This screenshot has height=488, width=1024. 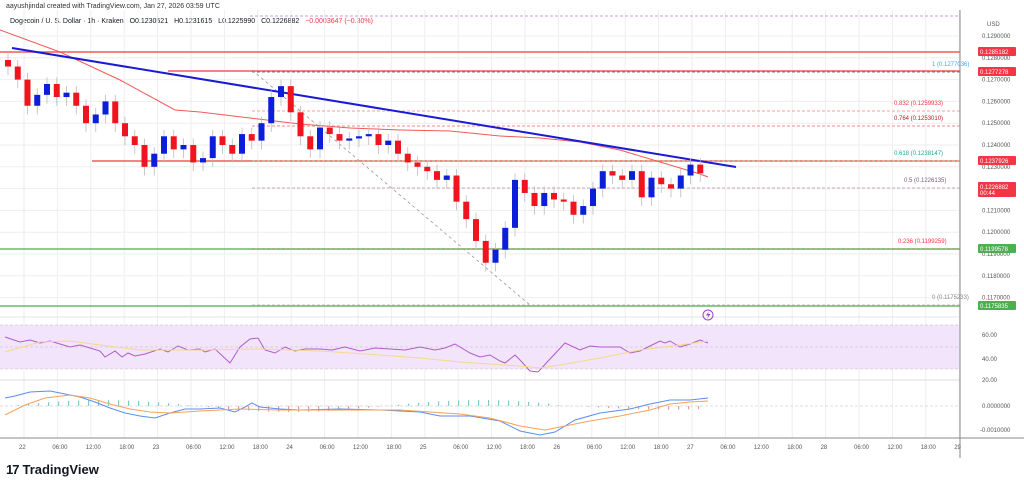 I want to click on rsi-tick: 20.00, so click(x=990, y=381).